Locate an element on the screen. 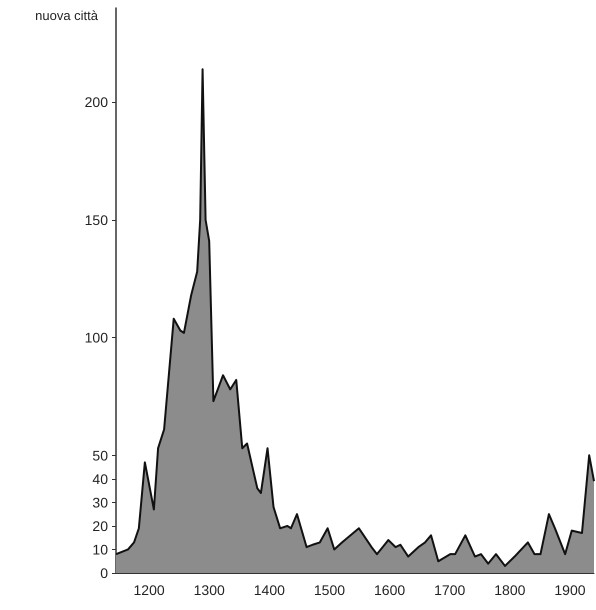 The image size is (596, 610). y-tick-label: 50 is located at coordinates (100, 455).